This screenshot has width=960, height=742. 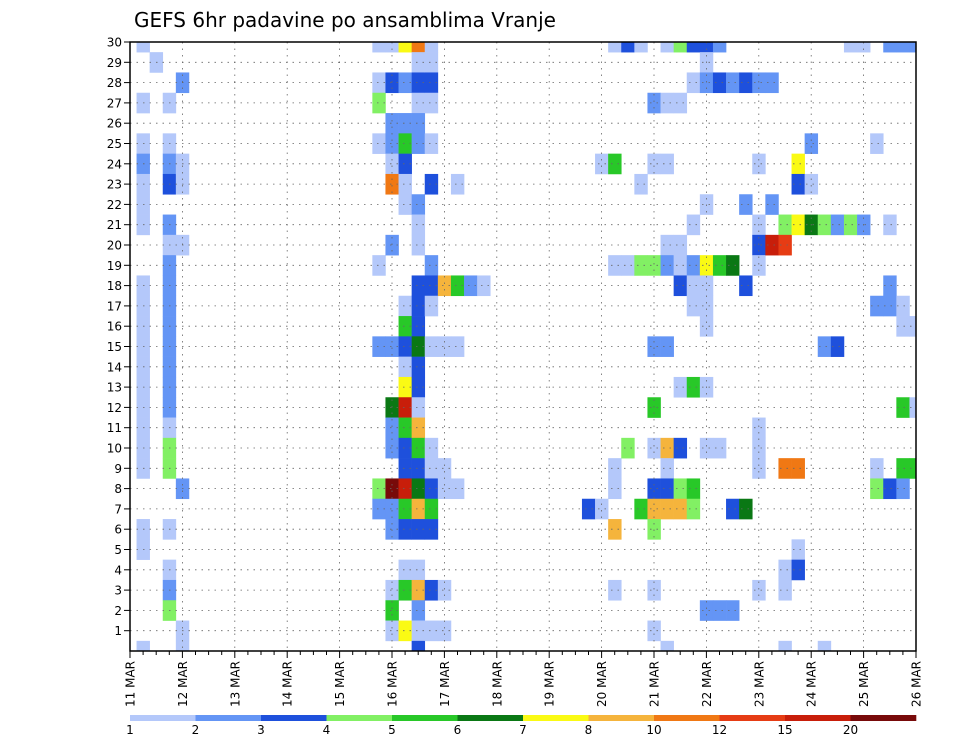 I want to click on x-tick-label: 16 MAR, so click(x=393, y=684).